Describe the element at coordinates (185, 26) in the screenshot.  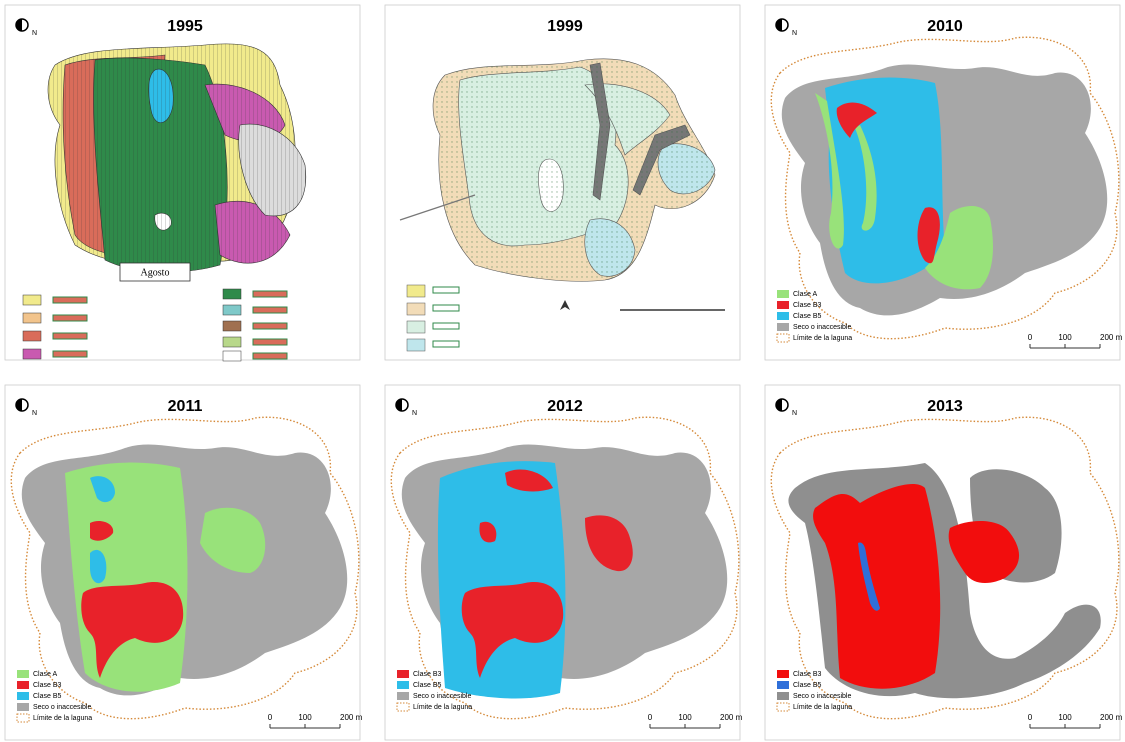
I see `panel-title: 1995` at that location.